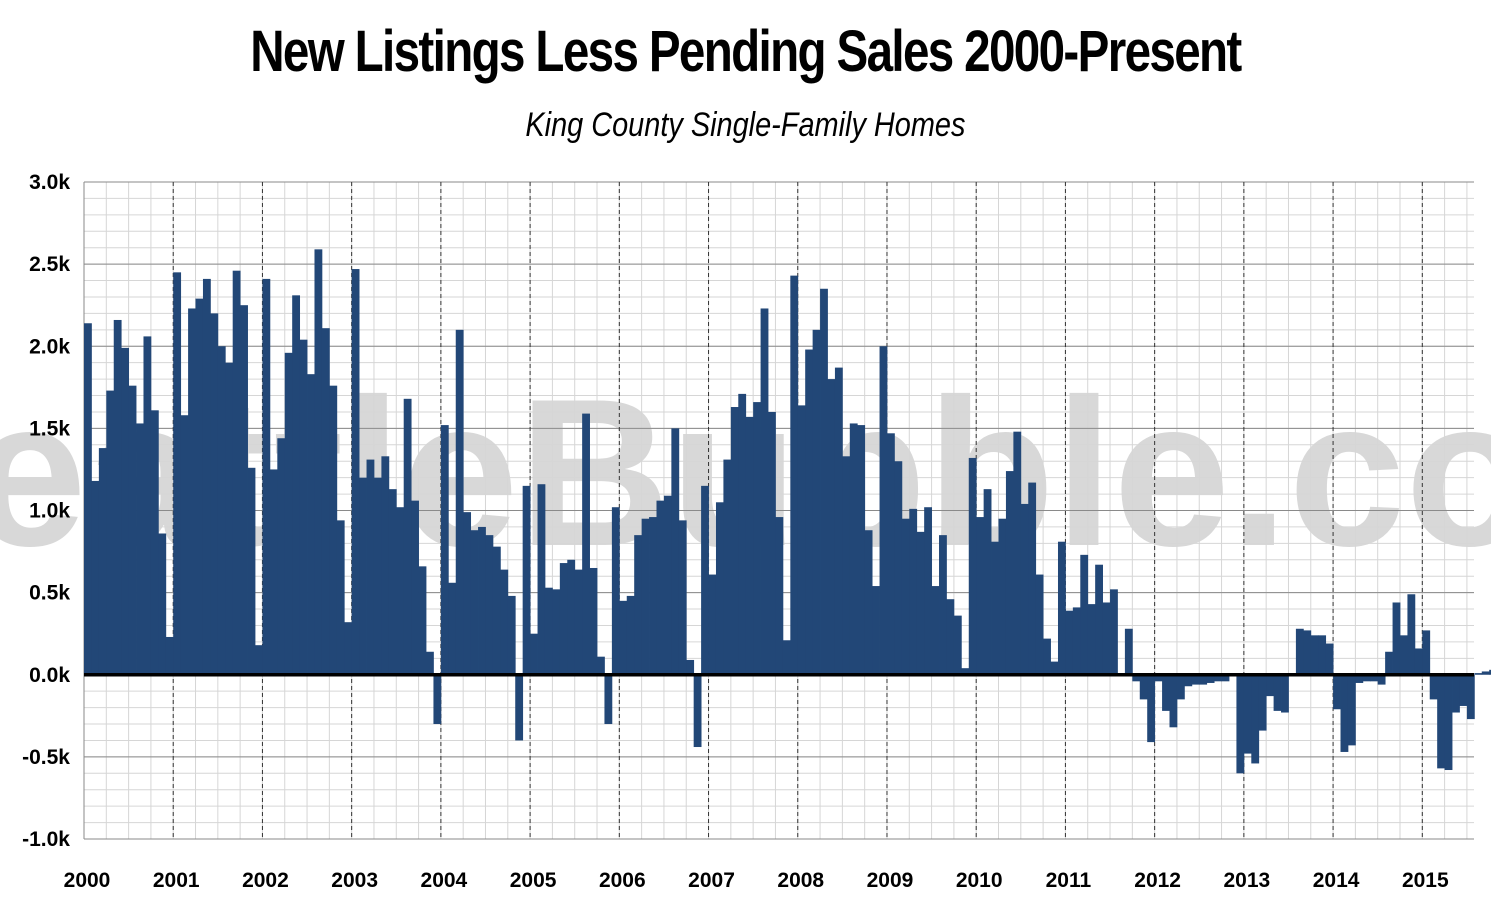 The height and width of the screenshot is (905, 1491). I want to click on y-tick-label: -1.0k, so click(46, 839).